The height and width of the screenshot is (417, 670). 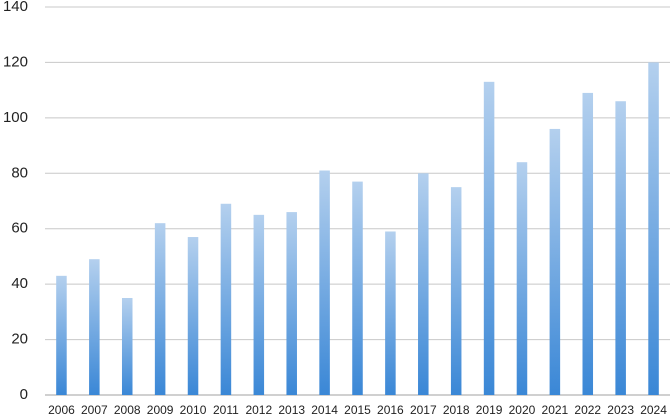 I want to click on y-tick-label: 60, so click(x=19, y=228).